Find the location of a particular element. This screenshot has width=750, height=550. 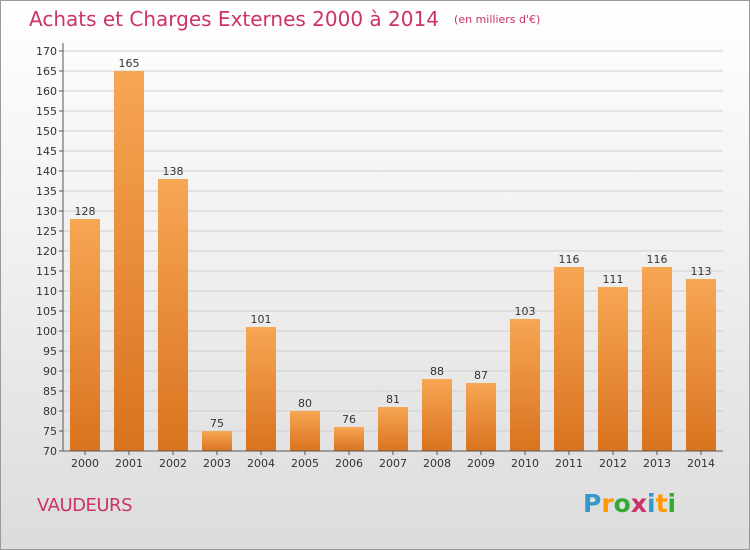

y-tick-label: 170 is located at coordinates (46, 51).